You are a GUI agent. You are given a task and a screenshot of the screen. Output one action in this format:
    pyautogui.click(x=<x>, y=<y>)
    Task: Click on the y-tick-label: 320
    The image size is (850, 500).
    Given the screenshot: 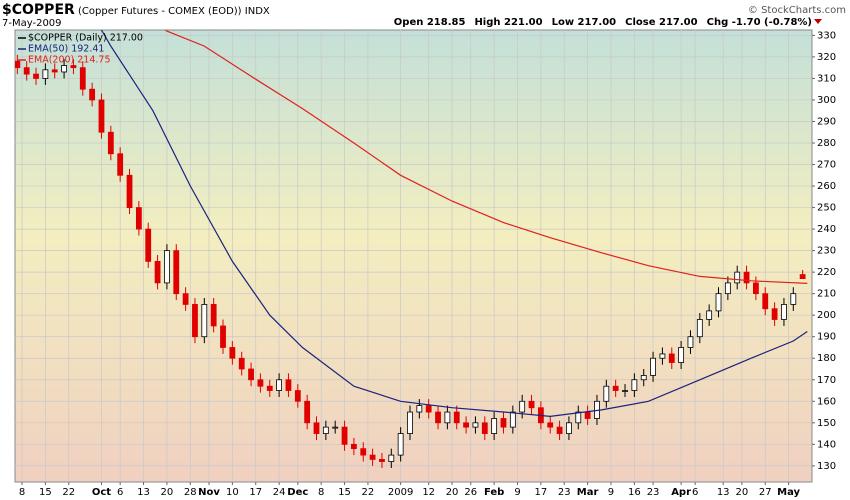 What is the action you would take?
    pyautogui.click(x=826, y=57)
    